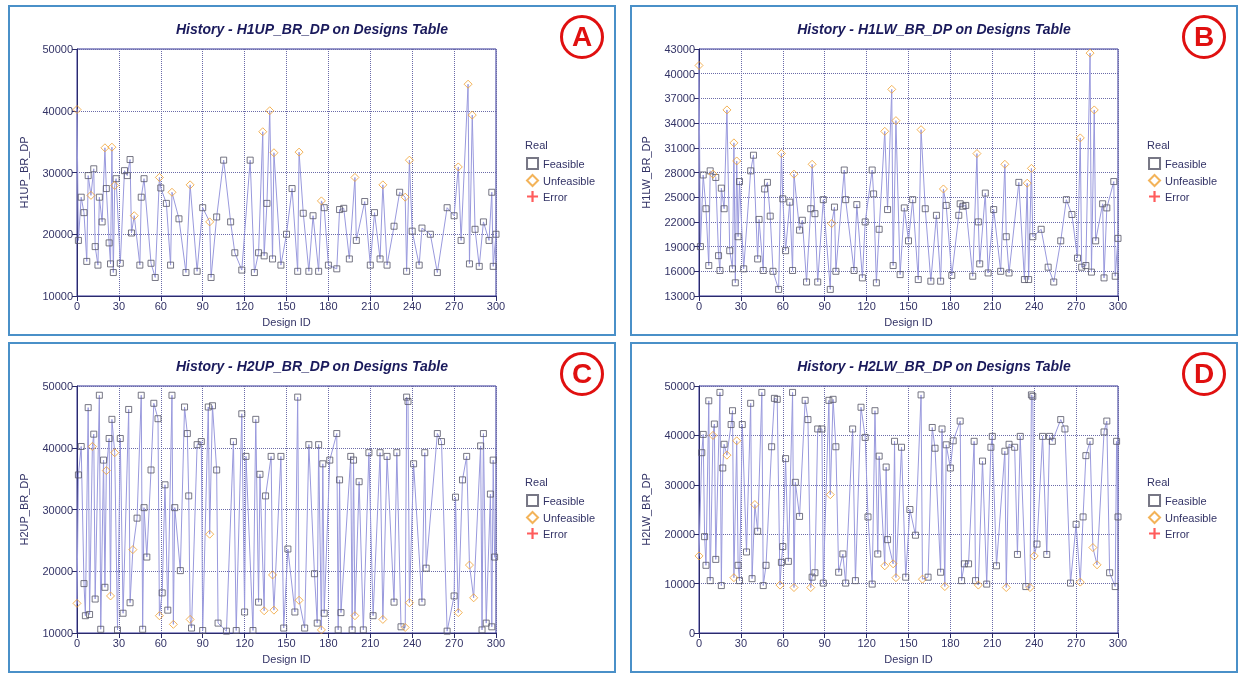 This screenshot has height=679, width=1247. I want to click on circle-outline: B, so click(1204, 37).